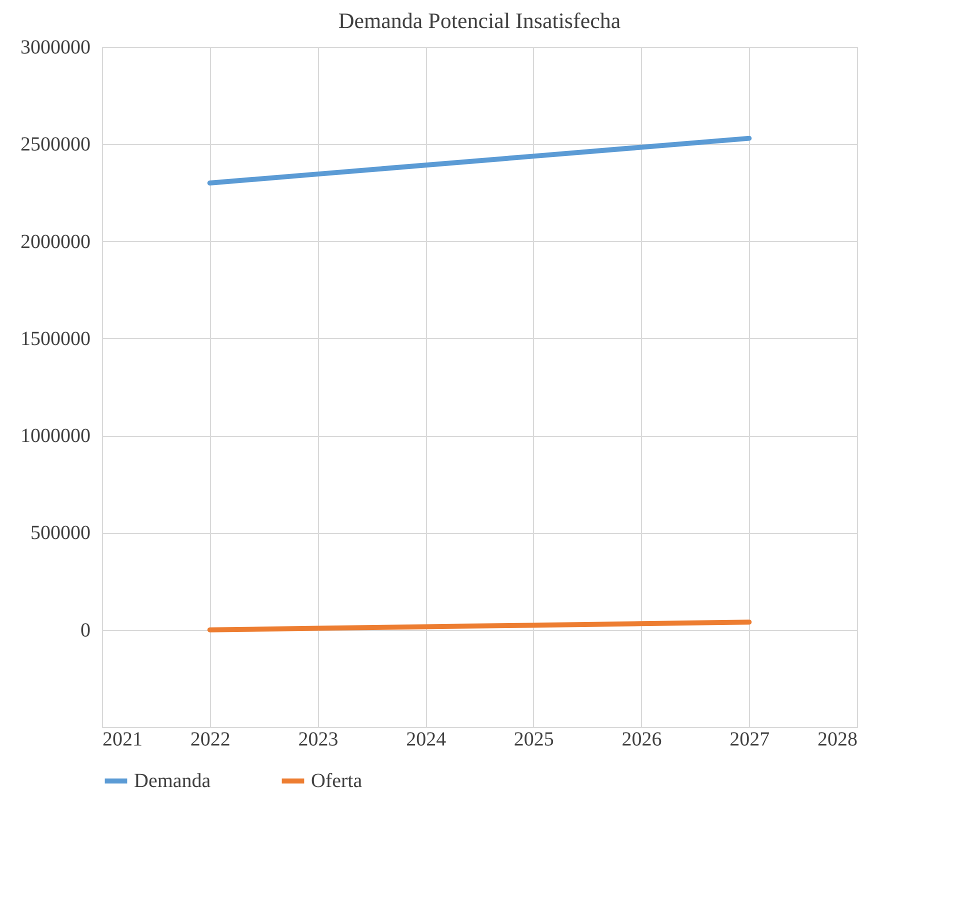 This screenshot has height=906, width=960. What do you see at coordinates (60, 533) in the screenshot?
I see `y-tick-label: 500000` at bounding box center [60, 533].